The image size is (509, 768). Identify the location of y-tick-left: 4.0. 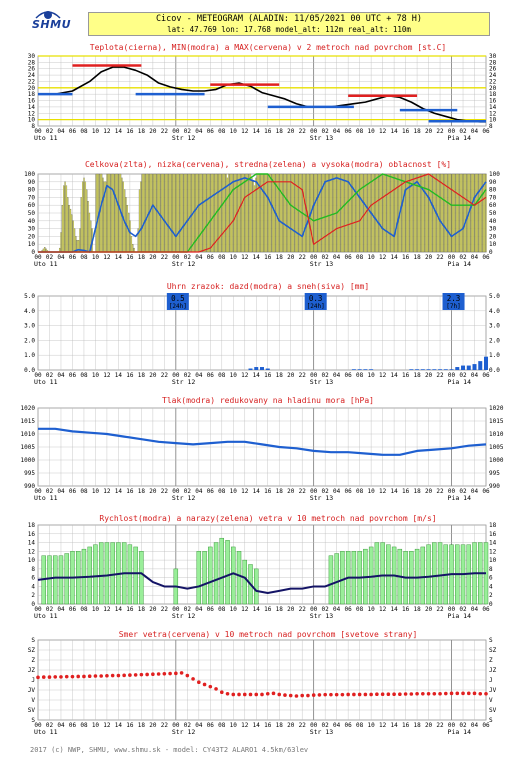
(29, 311).